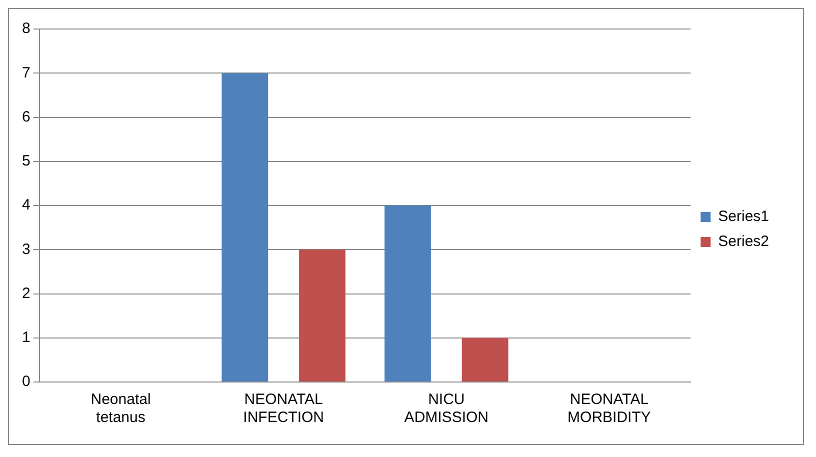  What do you see at coordinates (26, 29) in the screenshot?
I see `y-tick-label: 8` at bounding box center [26, 29].